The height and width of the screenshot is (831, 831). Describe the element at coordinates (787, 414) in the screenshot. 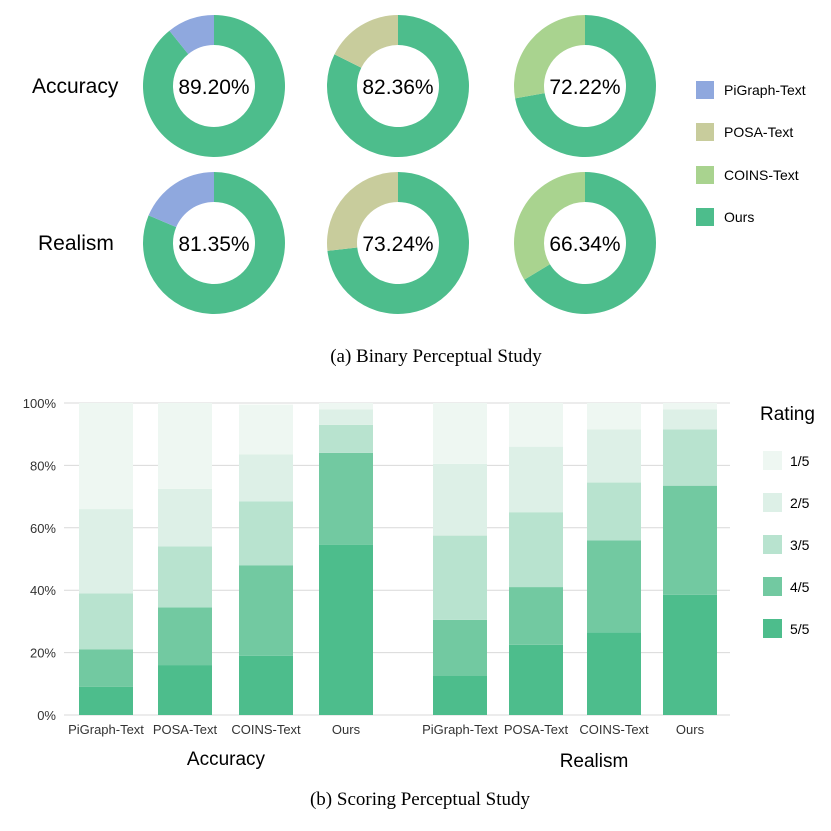

I see `rating-legend-title: Rating` at that location.